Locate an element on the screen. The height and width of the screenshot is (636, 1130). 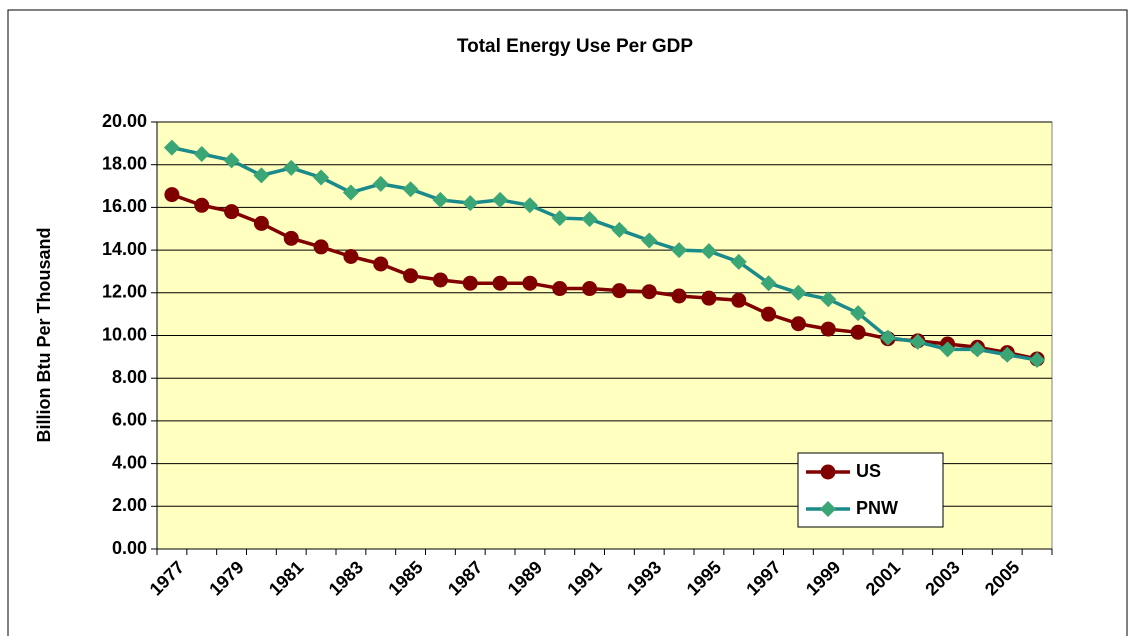
y-tick-label: 18.00 is located at coordinates (124, 163).